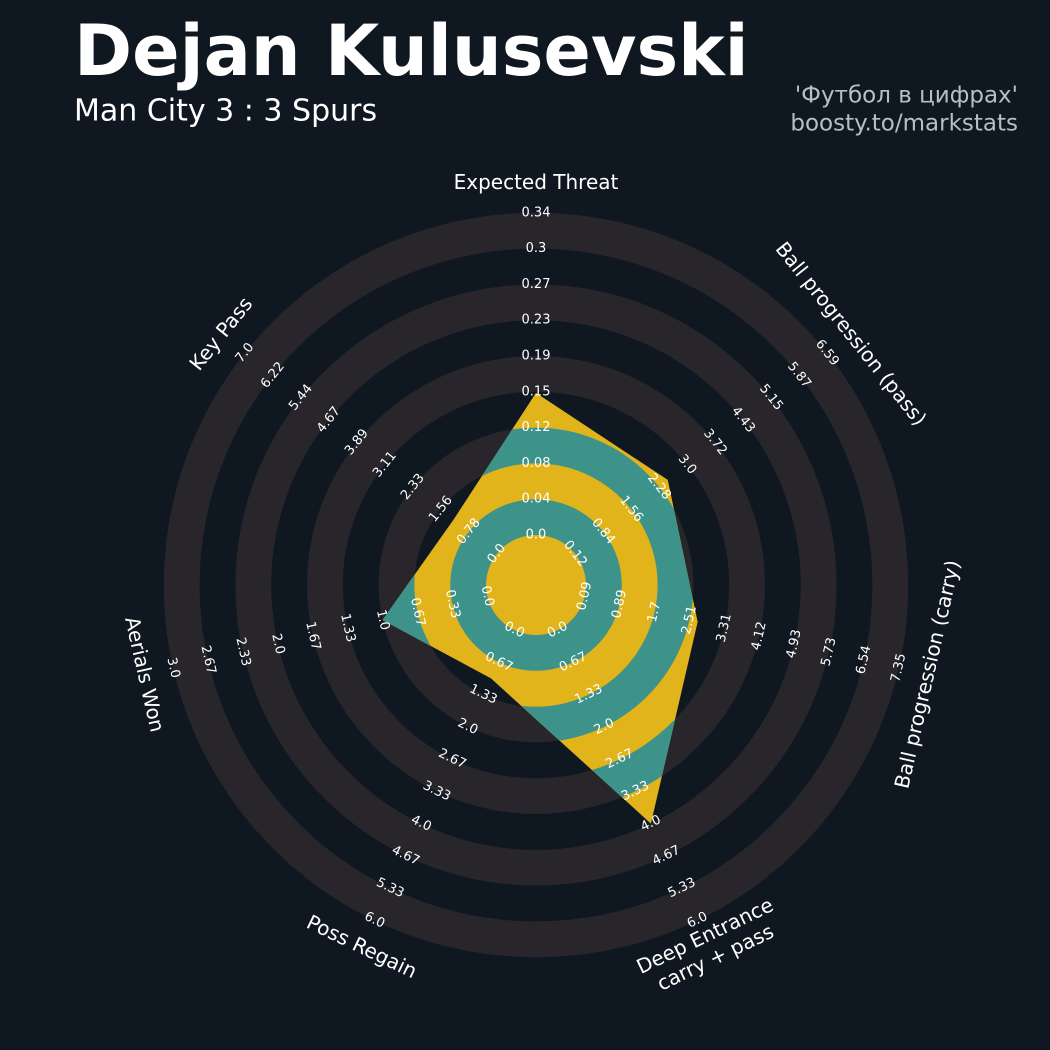 Image resolution: width=1050 pixels, height=1050 pixels. What do you see at coordinates (536, 356) in the screenshot?
I see `tick-label: 0.19` at bounding box center [536, 356].